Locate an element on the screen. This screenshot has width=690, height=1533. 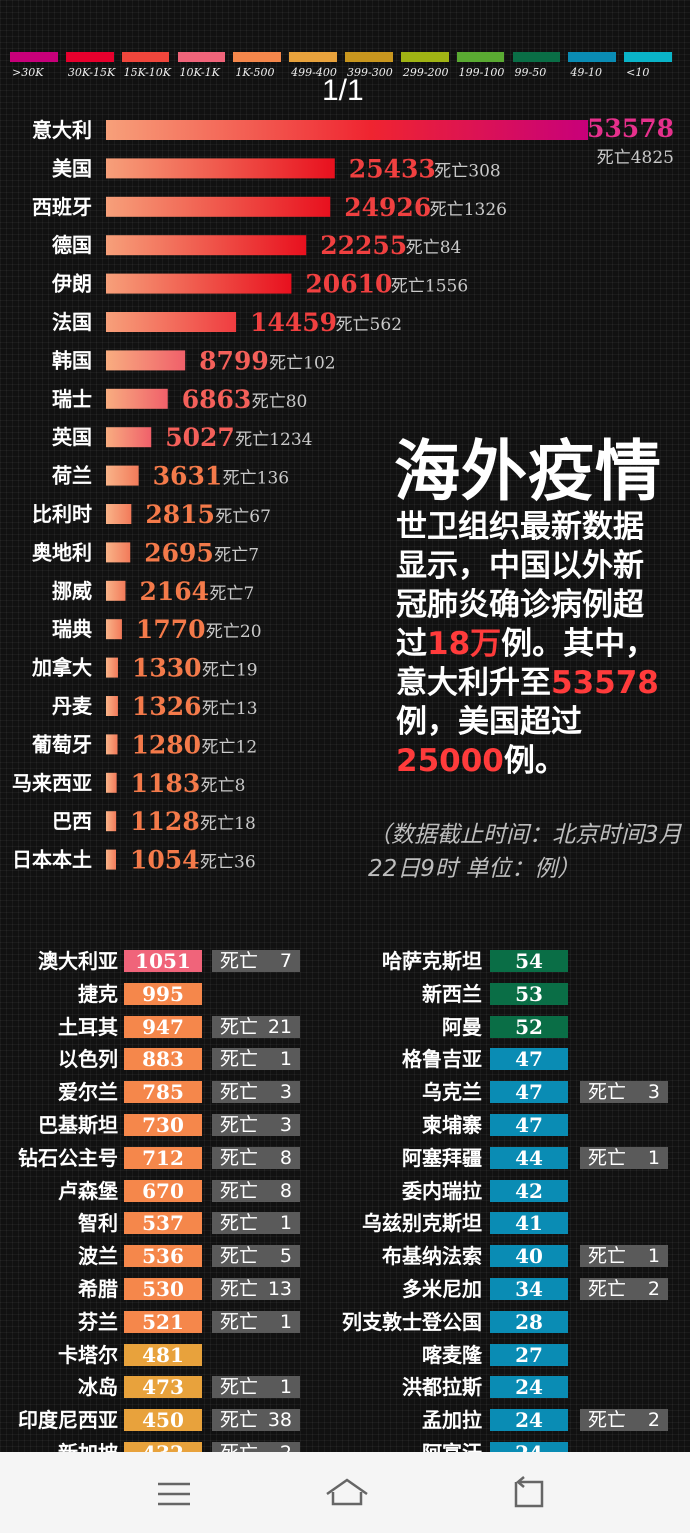
death-value: 2 is located at coordinates (653, 1420).